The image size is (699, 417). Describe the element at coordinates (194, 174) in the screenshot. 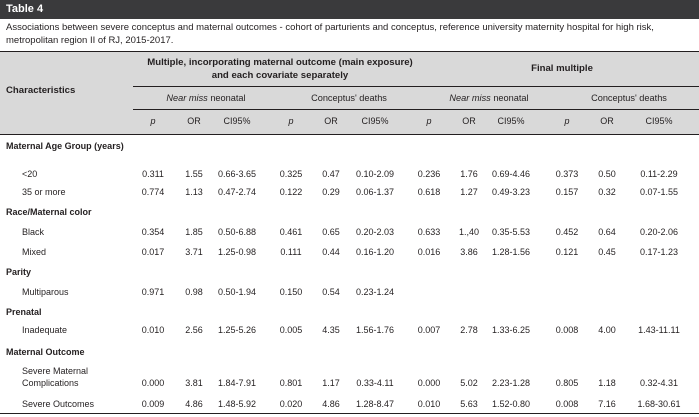

I see `table-cell: 1.55` at that location.